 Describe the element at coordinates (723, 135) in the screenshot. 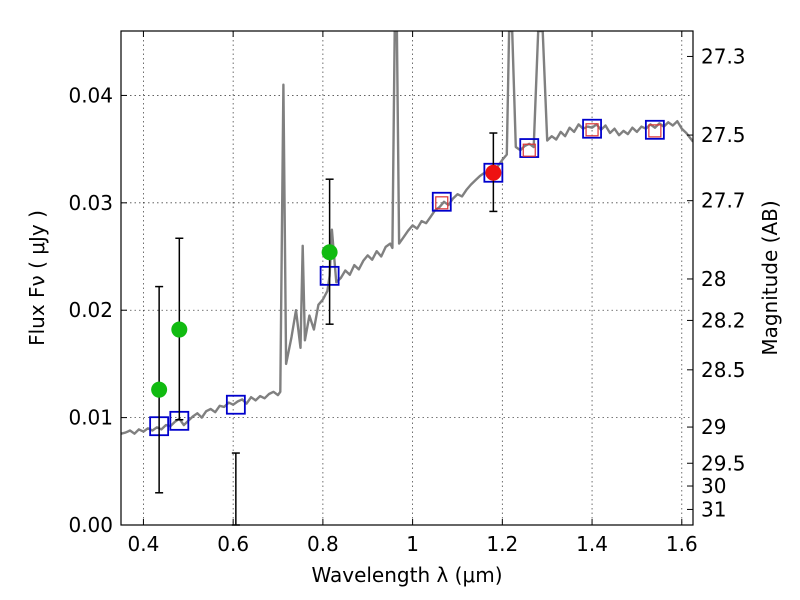

I see `mag-tick-label: 27.5` at that location.